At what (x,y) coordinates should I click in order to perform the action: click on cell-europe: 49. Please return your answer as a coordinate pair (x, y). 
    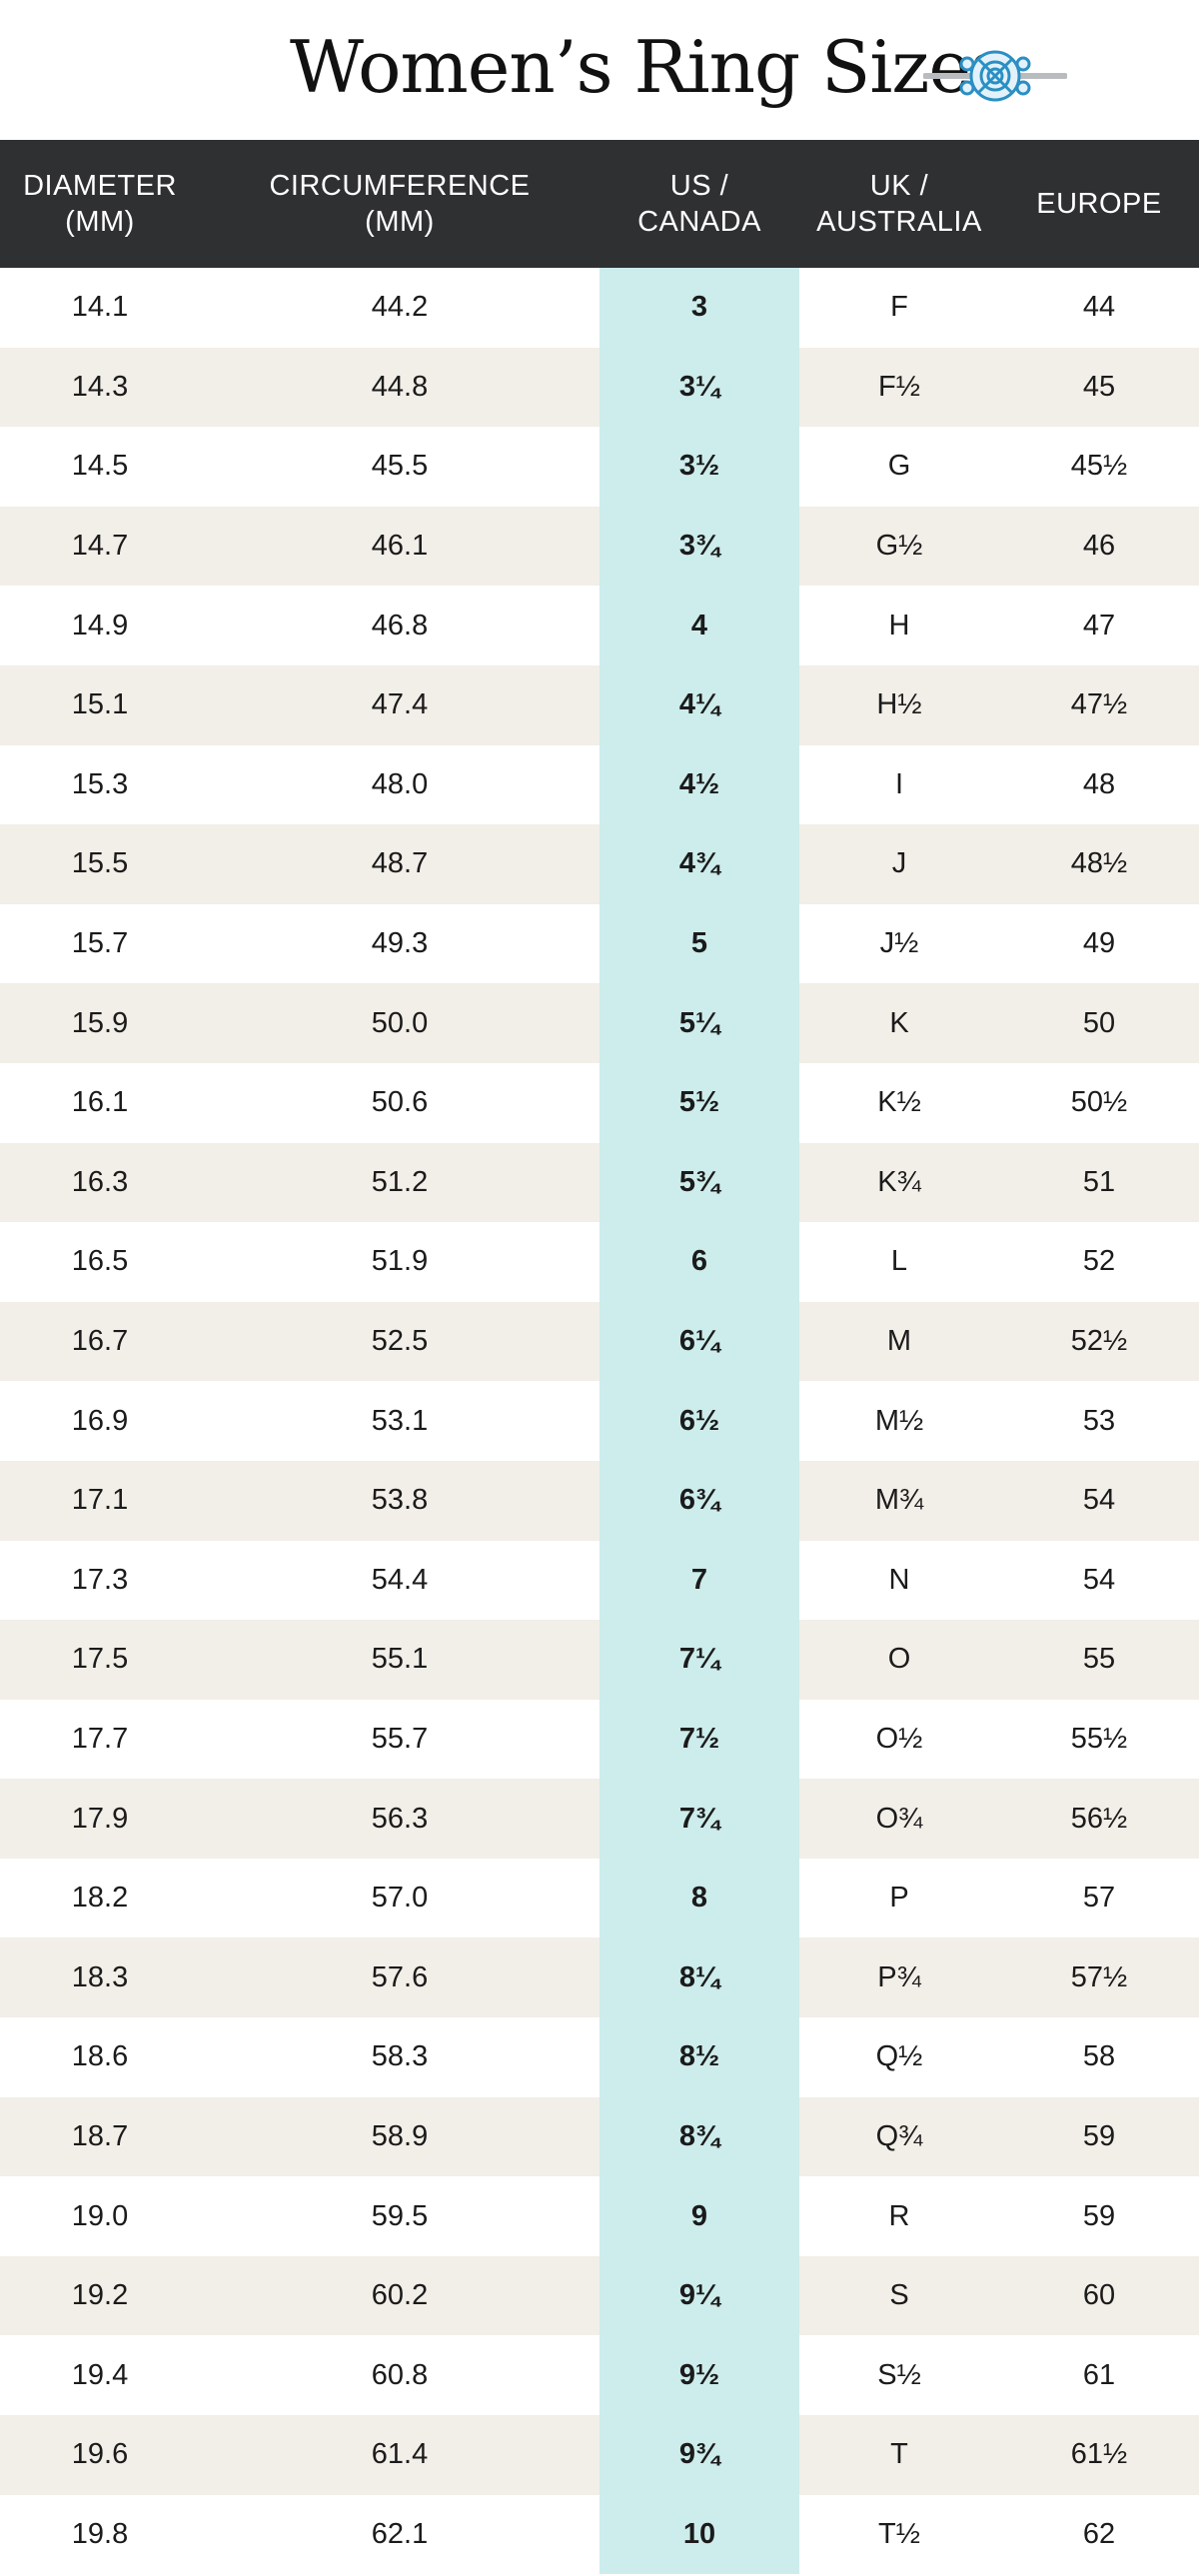
    Looking at the image, I should click on (1099, 943).